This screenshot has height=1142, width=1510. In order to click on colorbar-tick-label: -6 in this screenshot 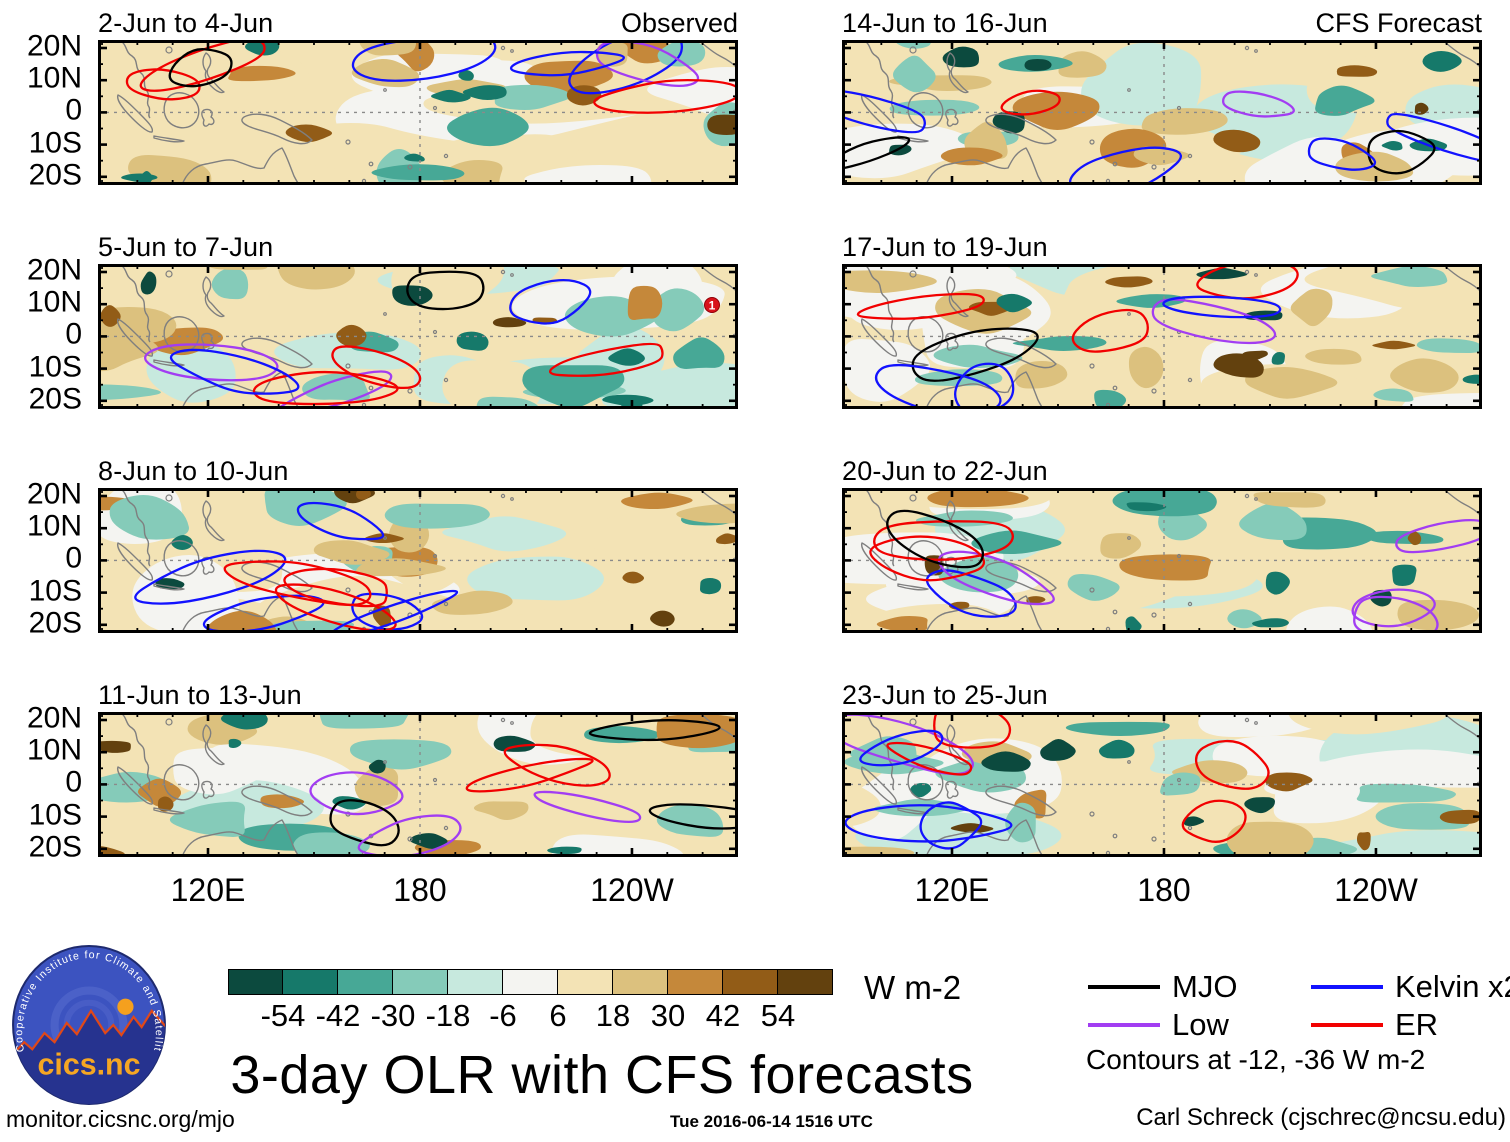, I will do `click(503, 1015)`.